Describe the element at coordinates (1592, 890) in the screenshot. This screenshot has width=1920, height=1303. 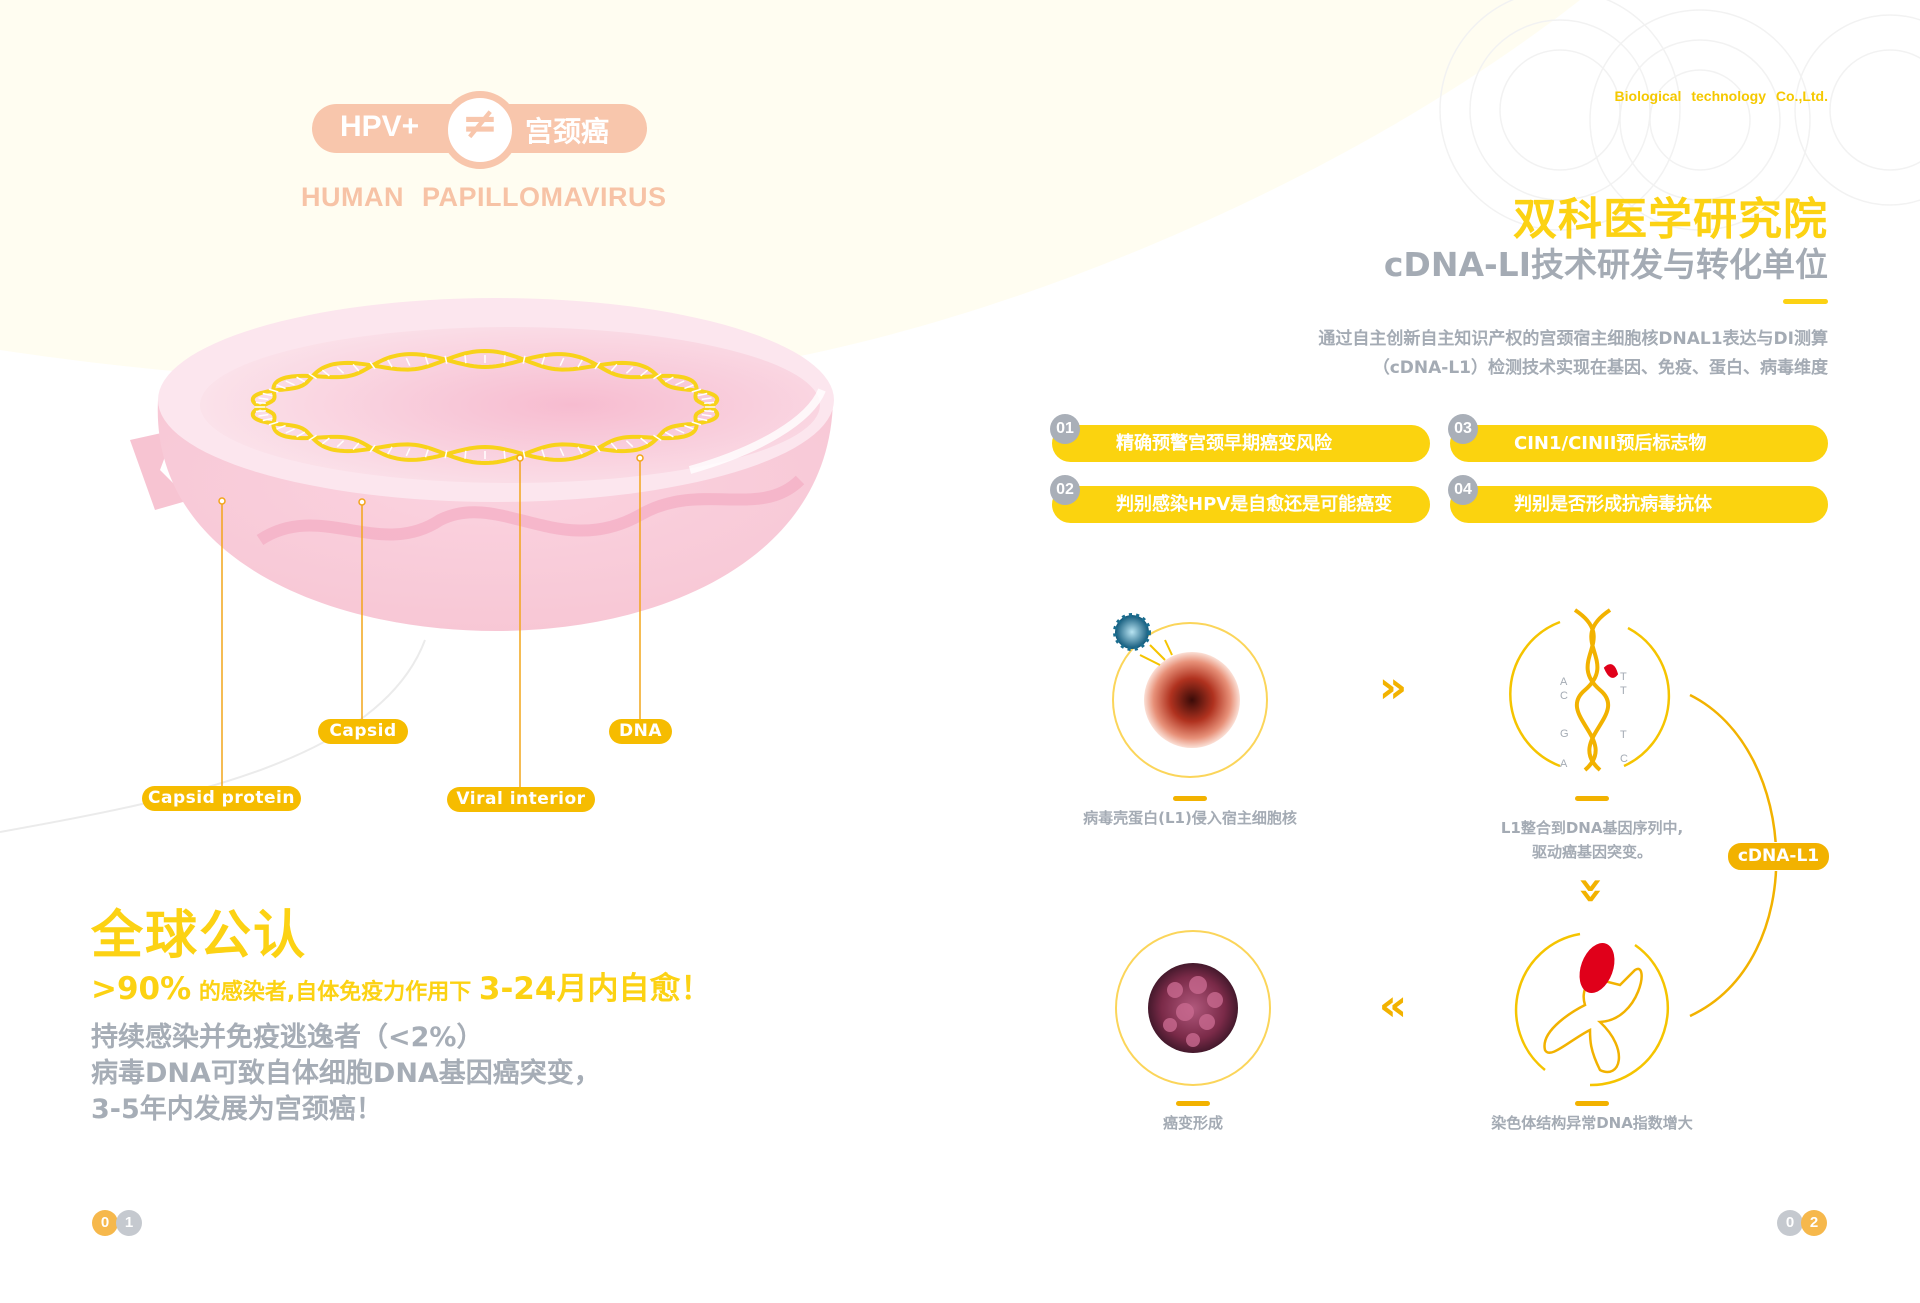
I see `chevron-down-icon: »` at that location.